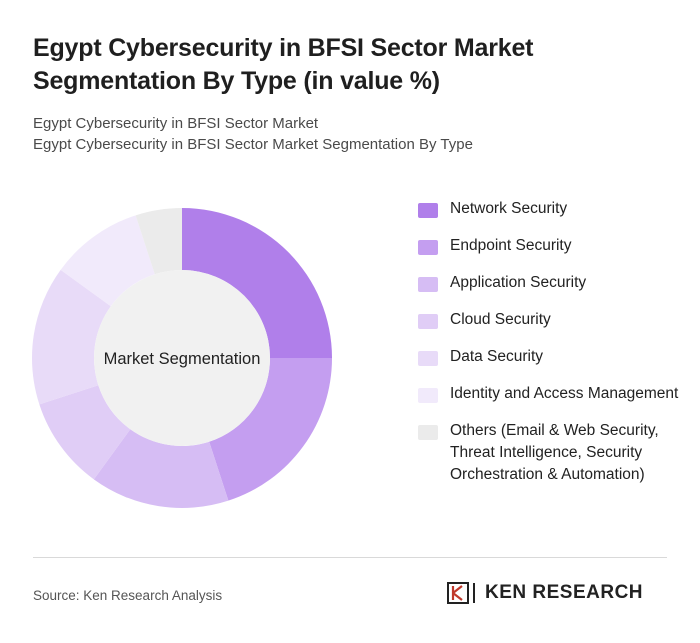  Describe the element at coordinates (128, 595) in the screenshot. I see `source-note: Source: Ken Research Analysis` at that location.